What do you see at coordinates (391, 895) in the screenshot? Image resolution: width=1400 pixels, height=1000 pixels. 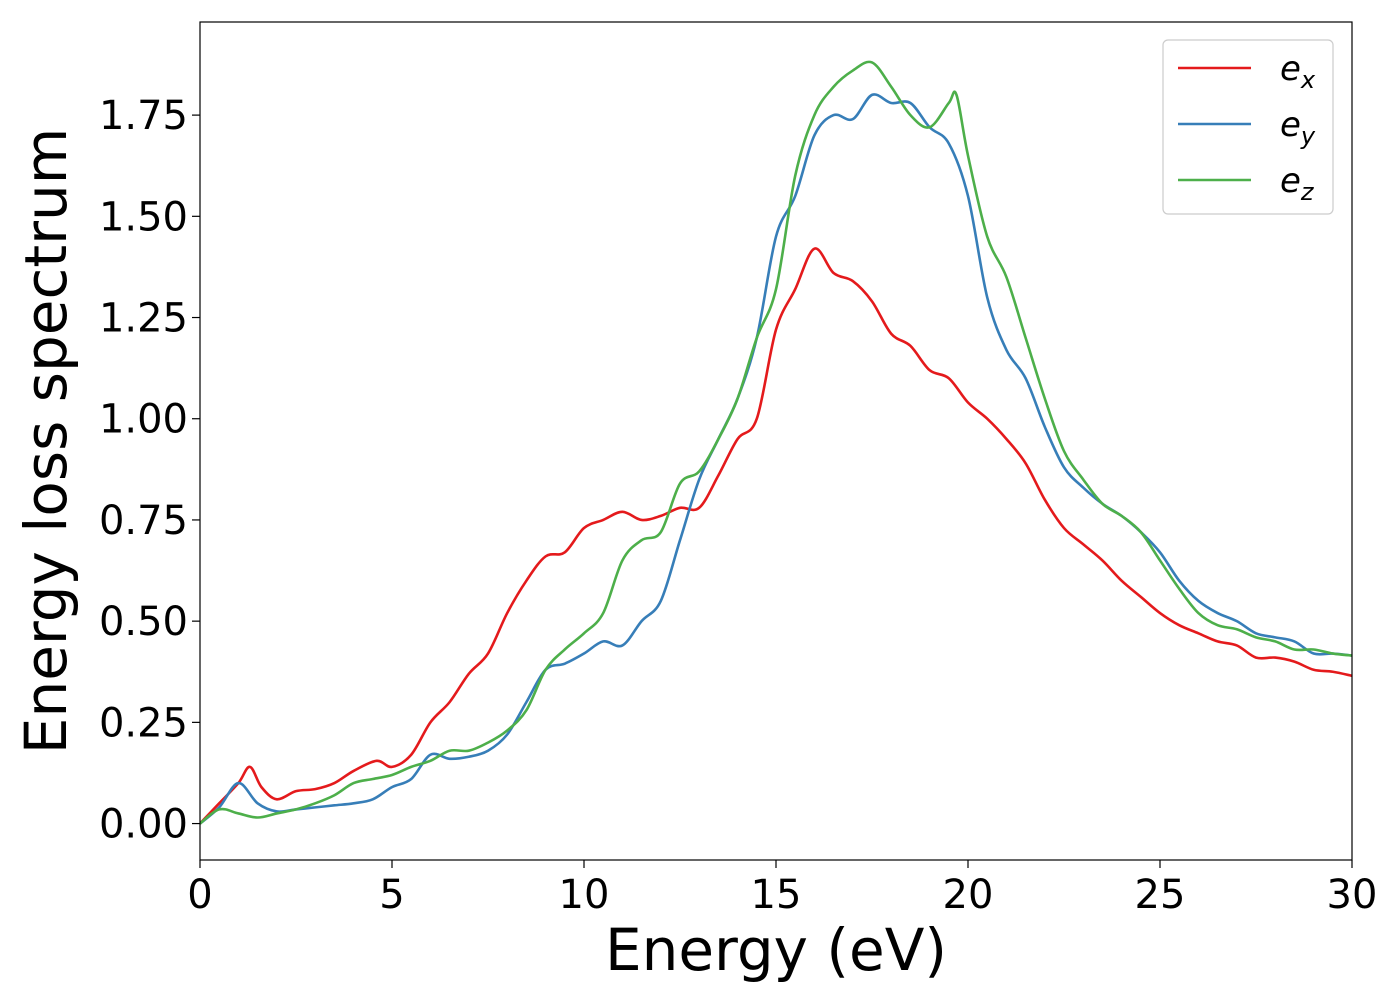 I see `x-tick-label: 5` at bounding box center [391, 895].